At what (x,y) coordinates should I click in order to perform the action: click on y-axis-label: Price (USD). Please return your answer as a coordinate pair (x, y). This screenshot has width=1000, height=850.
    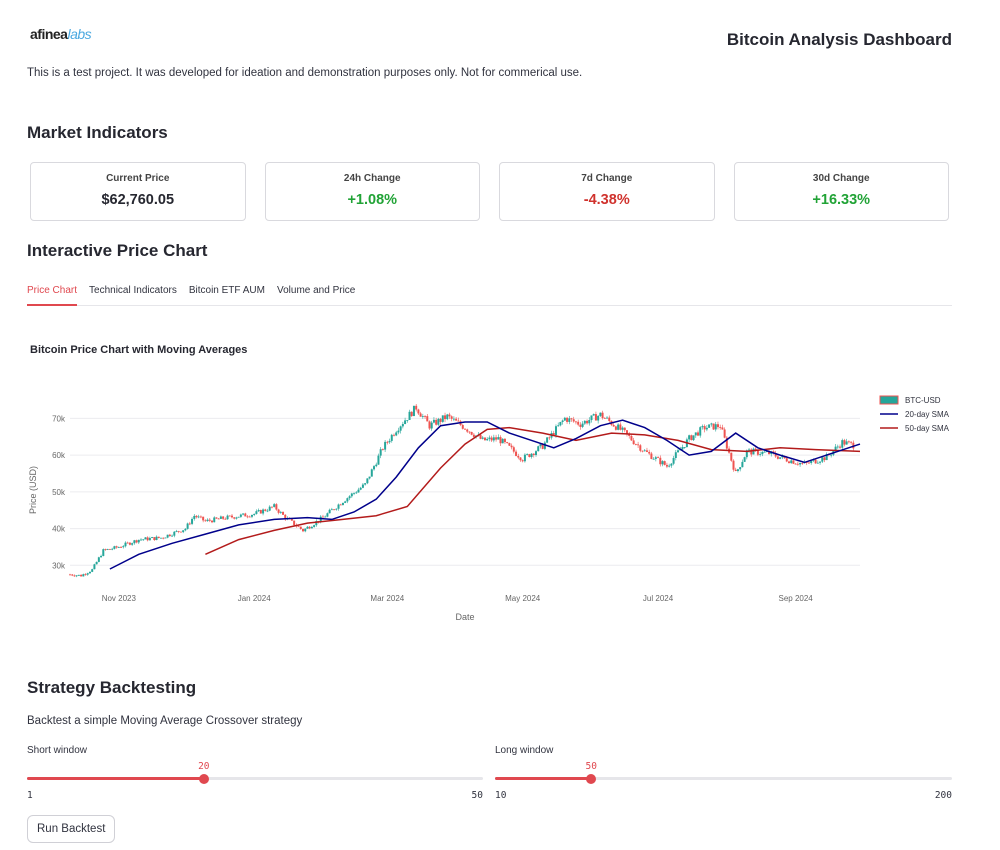
    Looking at the image, I should click on (33, 490).